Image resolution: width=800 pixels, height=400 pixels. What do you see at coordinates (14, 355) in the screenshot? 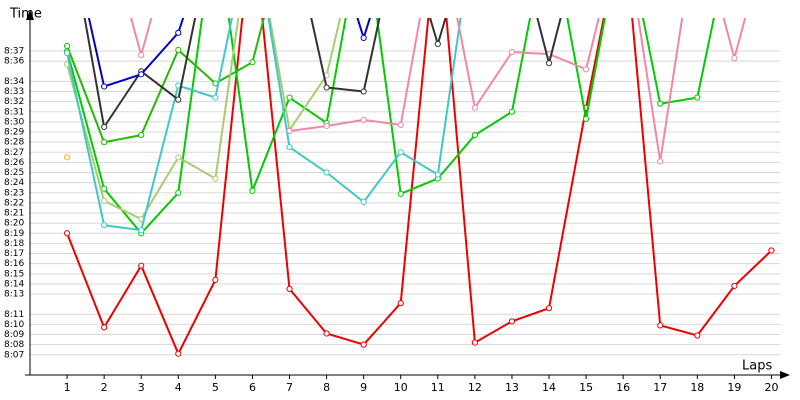
I see `y-tick-label: 8:07` at bounding box center [14, 355].